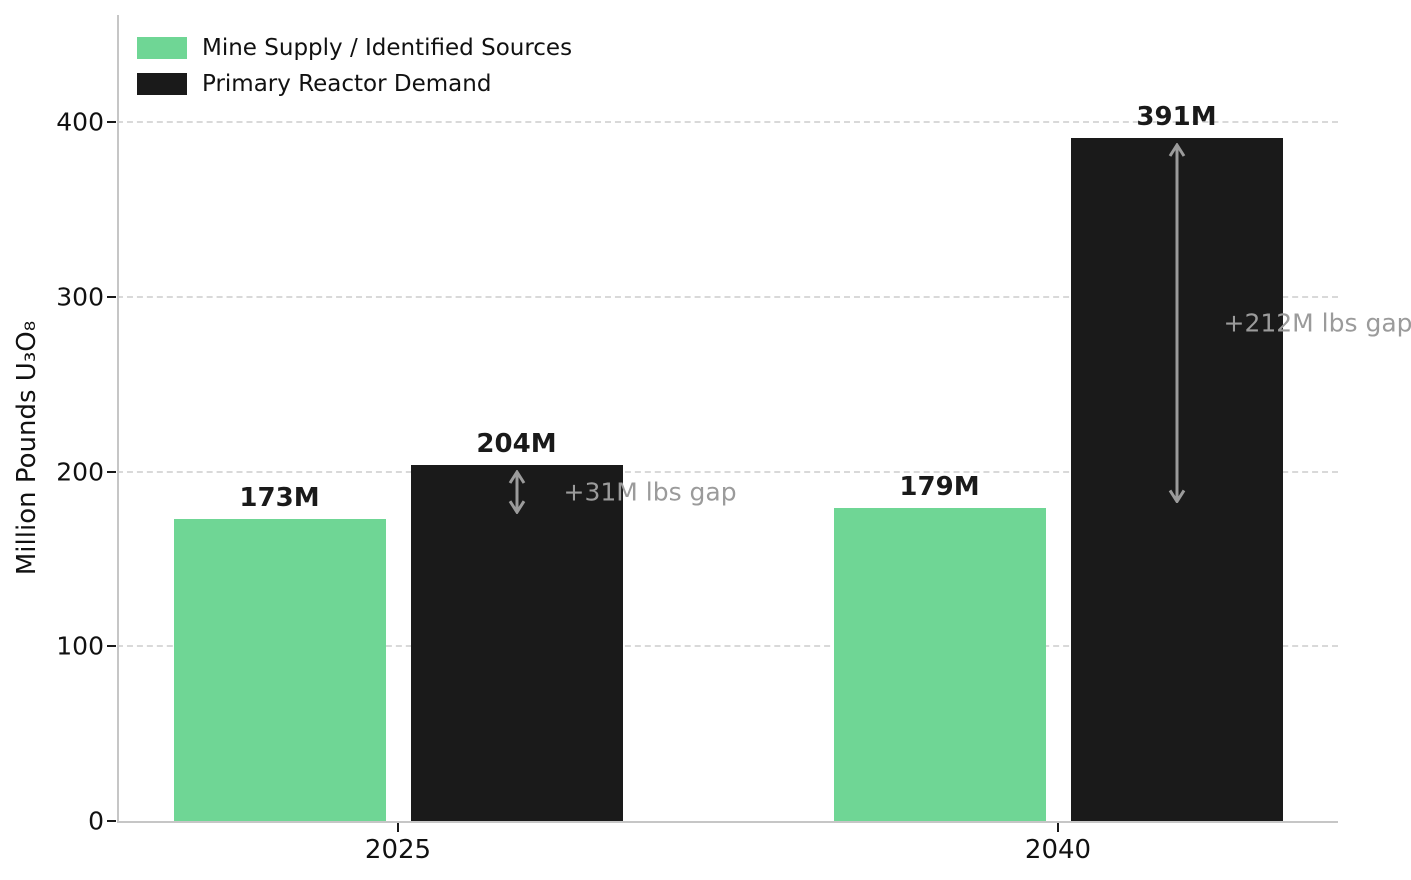 This screenshot has width=1411, height=880. Describe the element at coordinates (939, 664) in the screenshot. I see `bar-2040-supply` at that location.